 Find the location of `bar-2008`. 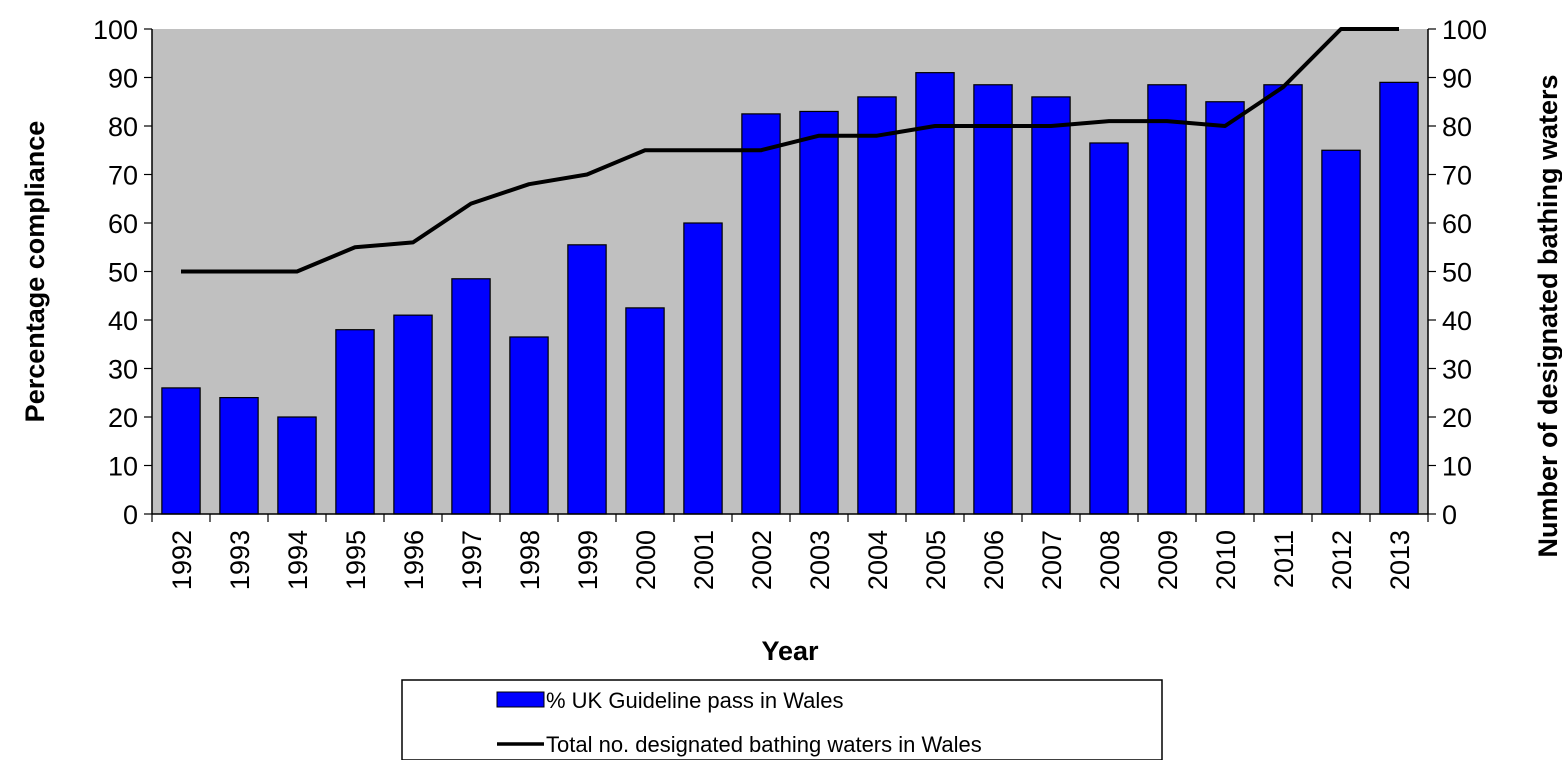

bar-2008 is located at coordinates (1109, 328).